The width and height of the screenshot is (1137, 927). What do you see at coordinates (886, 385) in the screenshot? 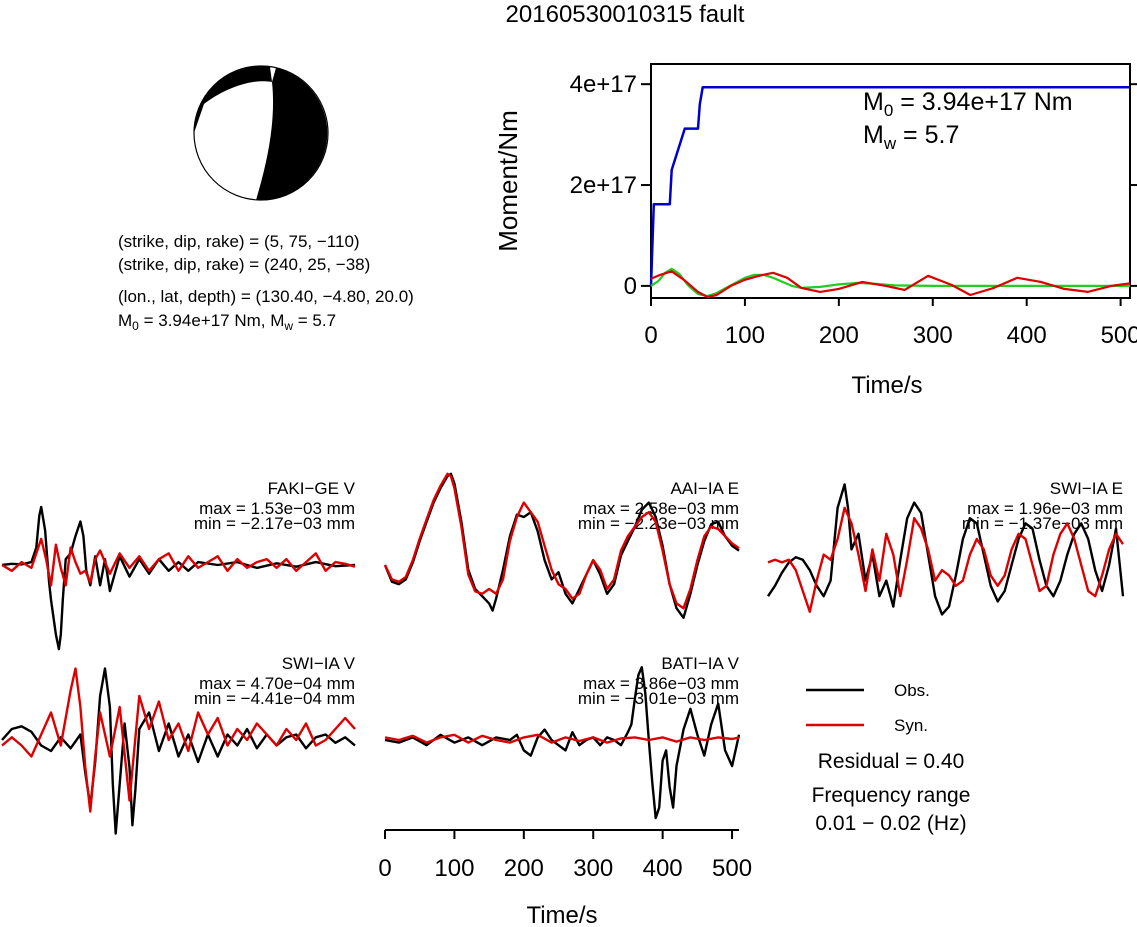
I see `moment-chart-xlabel: Time/s` at bounding box center [886, 385].